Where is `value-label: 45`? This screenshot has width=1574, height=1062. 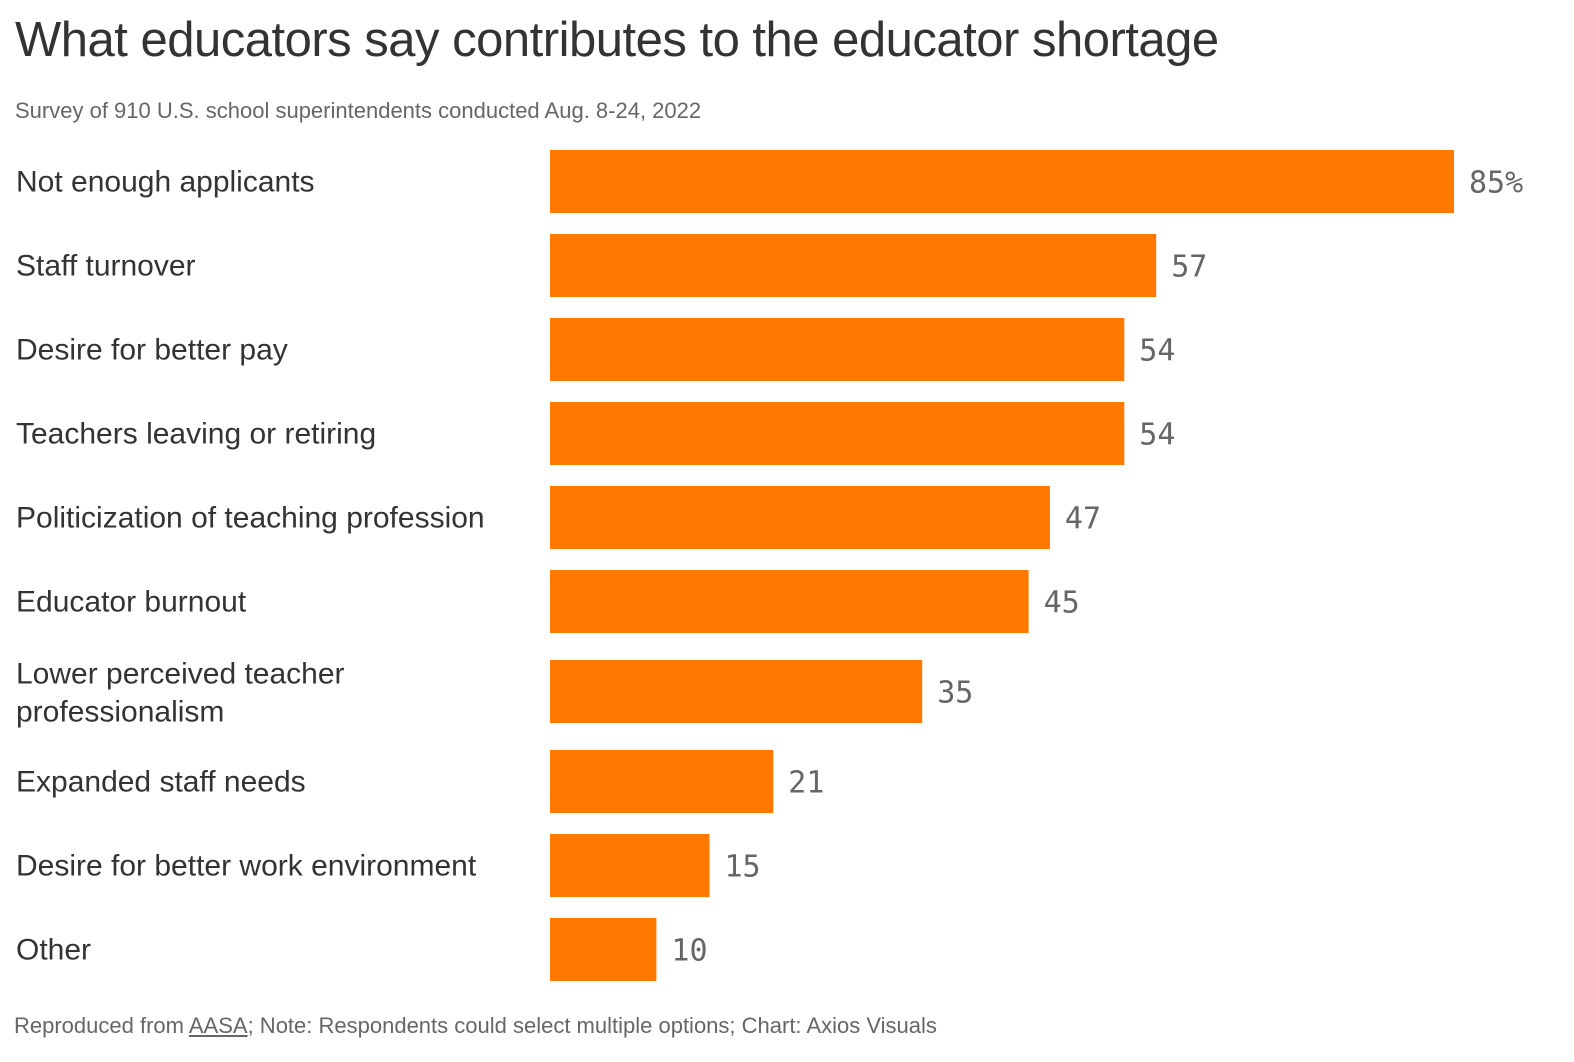 value-label: 45 is located at coordinates (1062, 603).